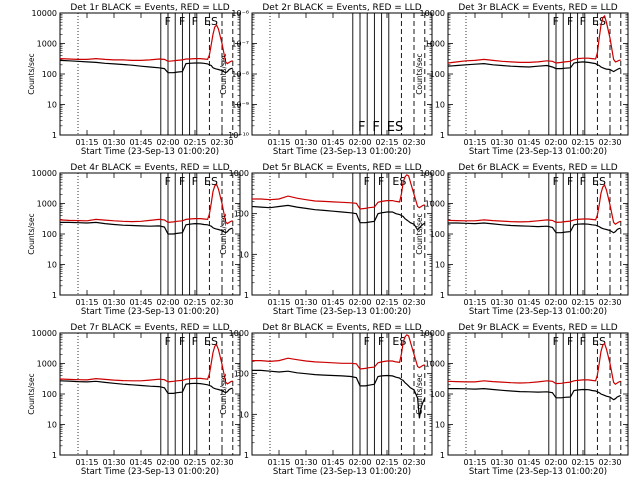  Describe the element at coordinates (240, 105) in the screenshot. I see `y-tick-label: 10⁻⁹` at that location.